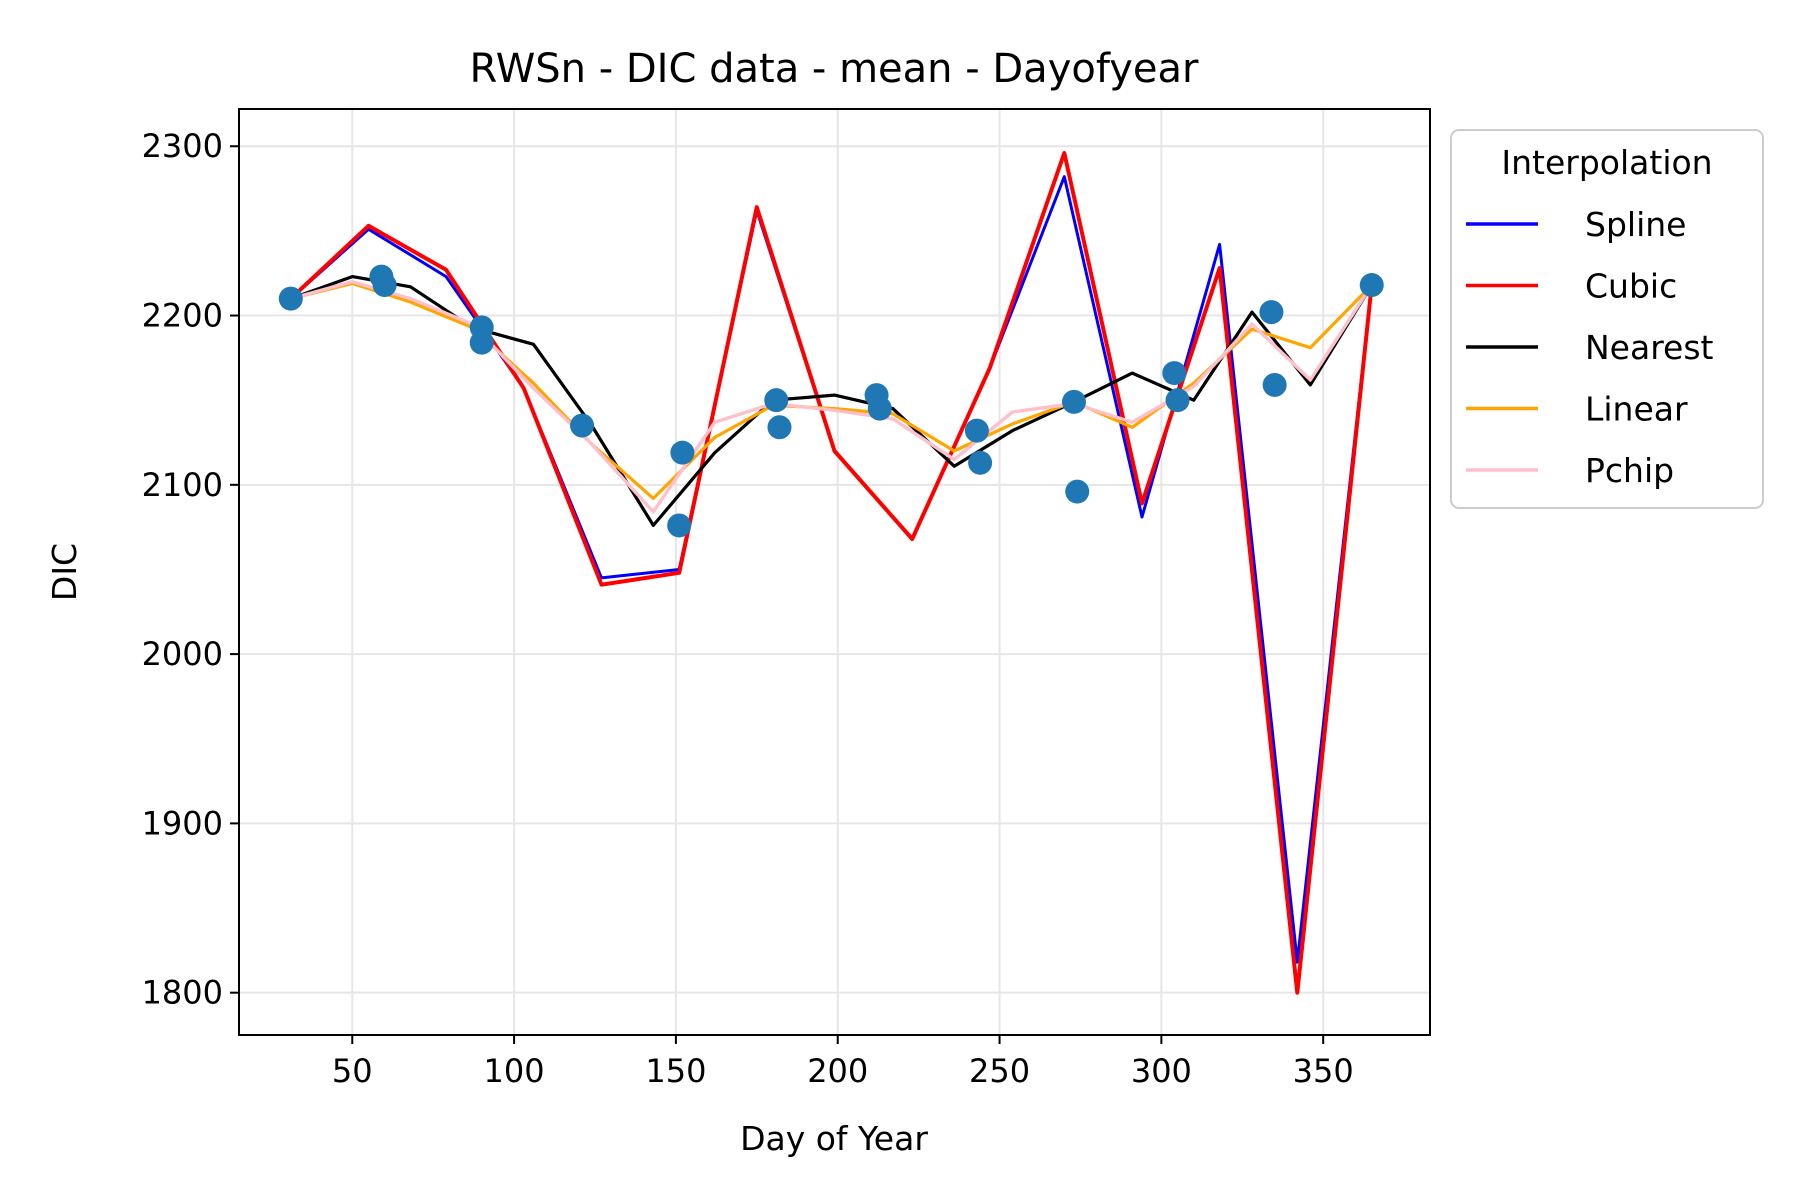 The image size is (1800, 1204). Describe the element at coordinates (182, 316) in the screenshot. I see `y-tick-label: 2200` at that location.